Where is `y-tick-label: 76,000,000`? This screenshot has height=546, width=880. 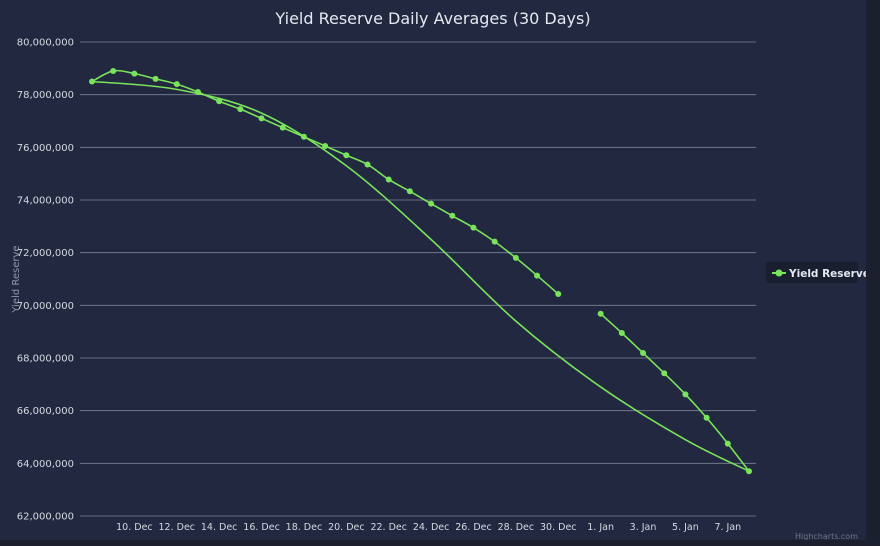 y-tick-label: 76,000,000 is located at coordinates (45, 148).